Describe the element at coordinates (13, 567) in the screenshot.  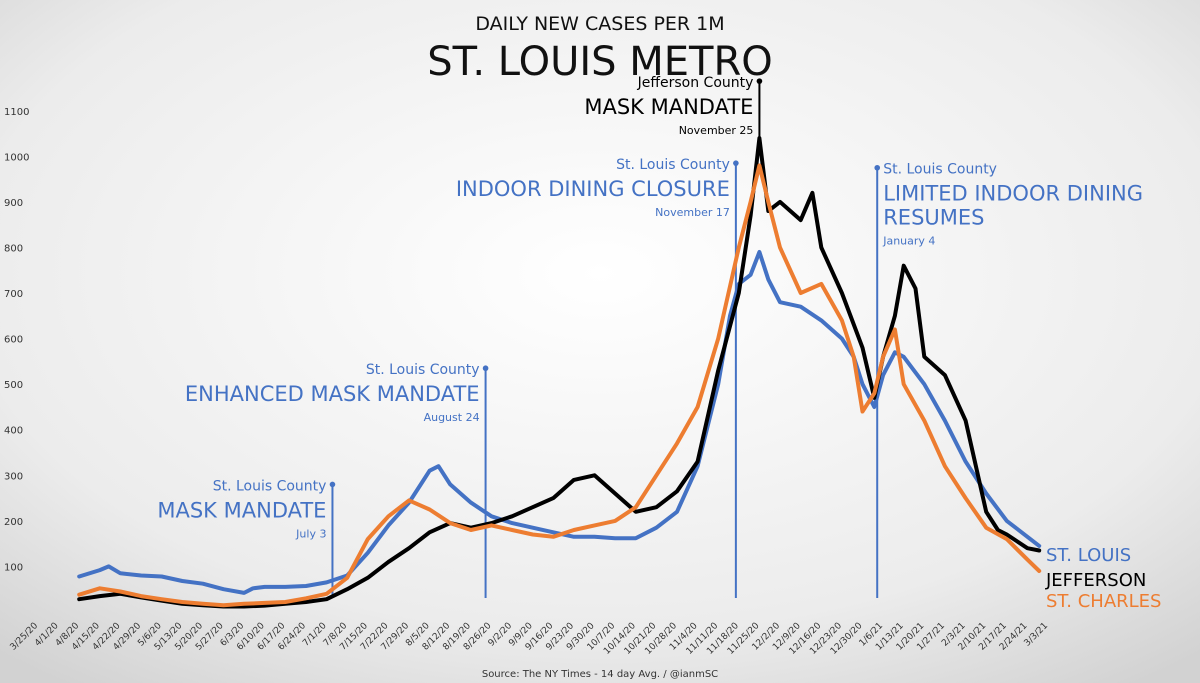
I see `y-tick-label: 100` at that location.